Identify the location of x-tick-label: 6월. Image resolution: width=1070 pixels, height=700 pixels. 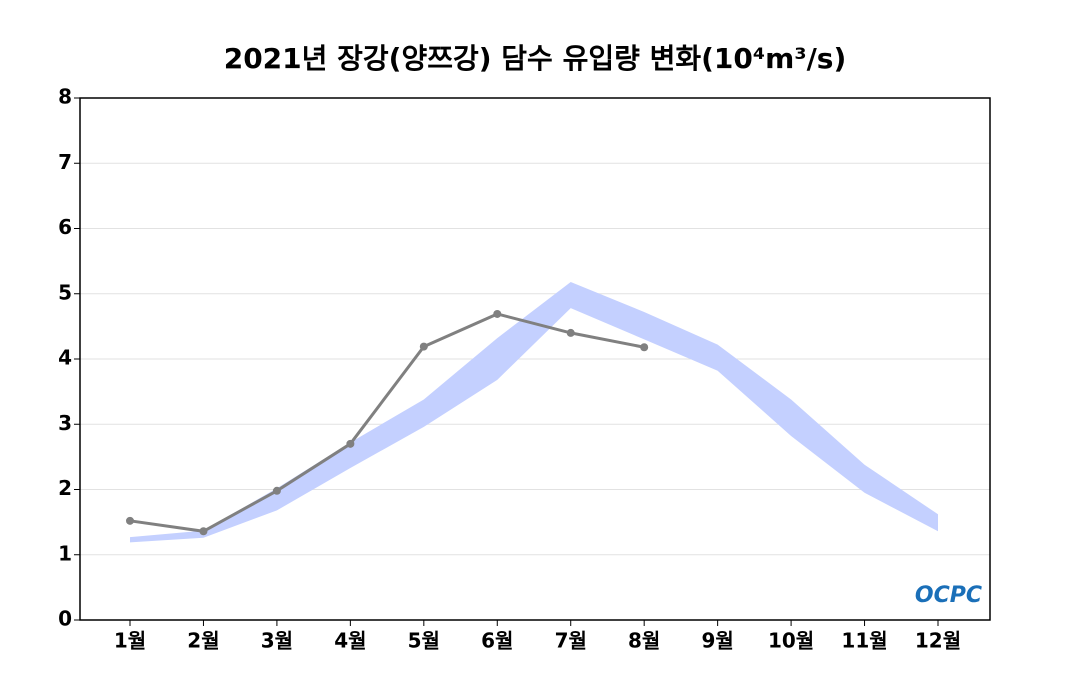
(497, 641).